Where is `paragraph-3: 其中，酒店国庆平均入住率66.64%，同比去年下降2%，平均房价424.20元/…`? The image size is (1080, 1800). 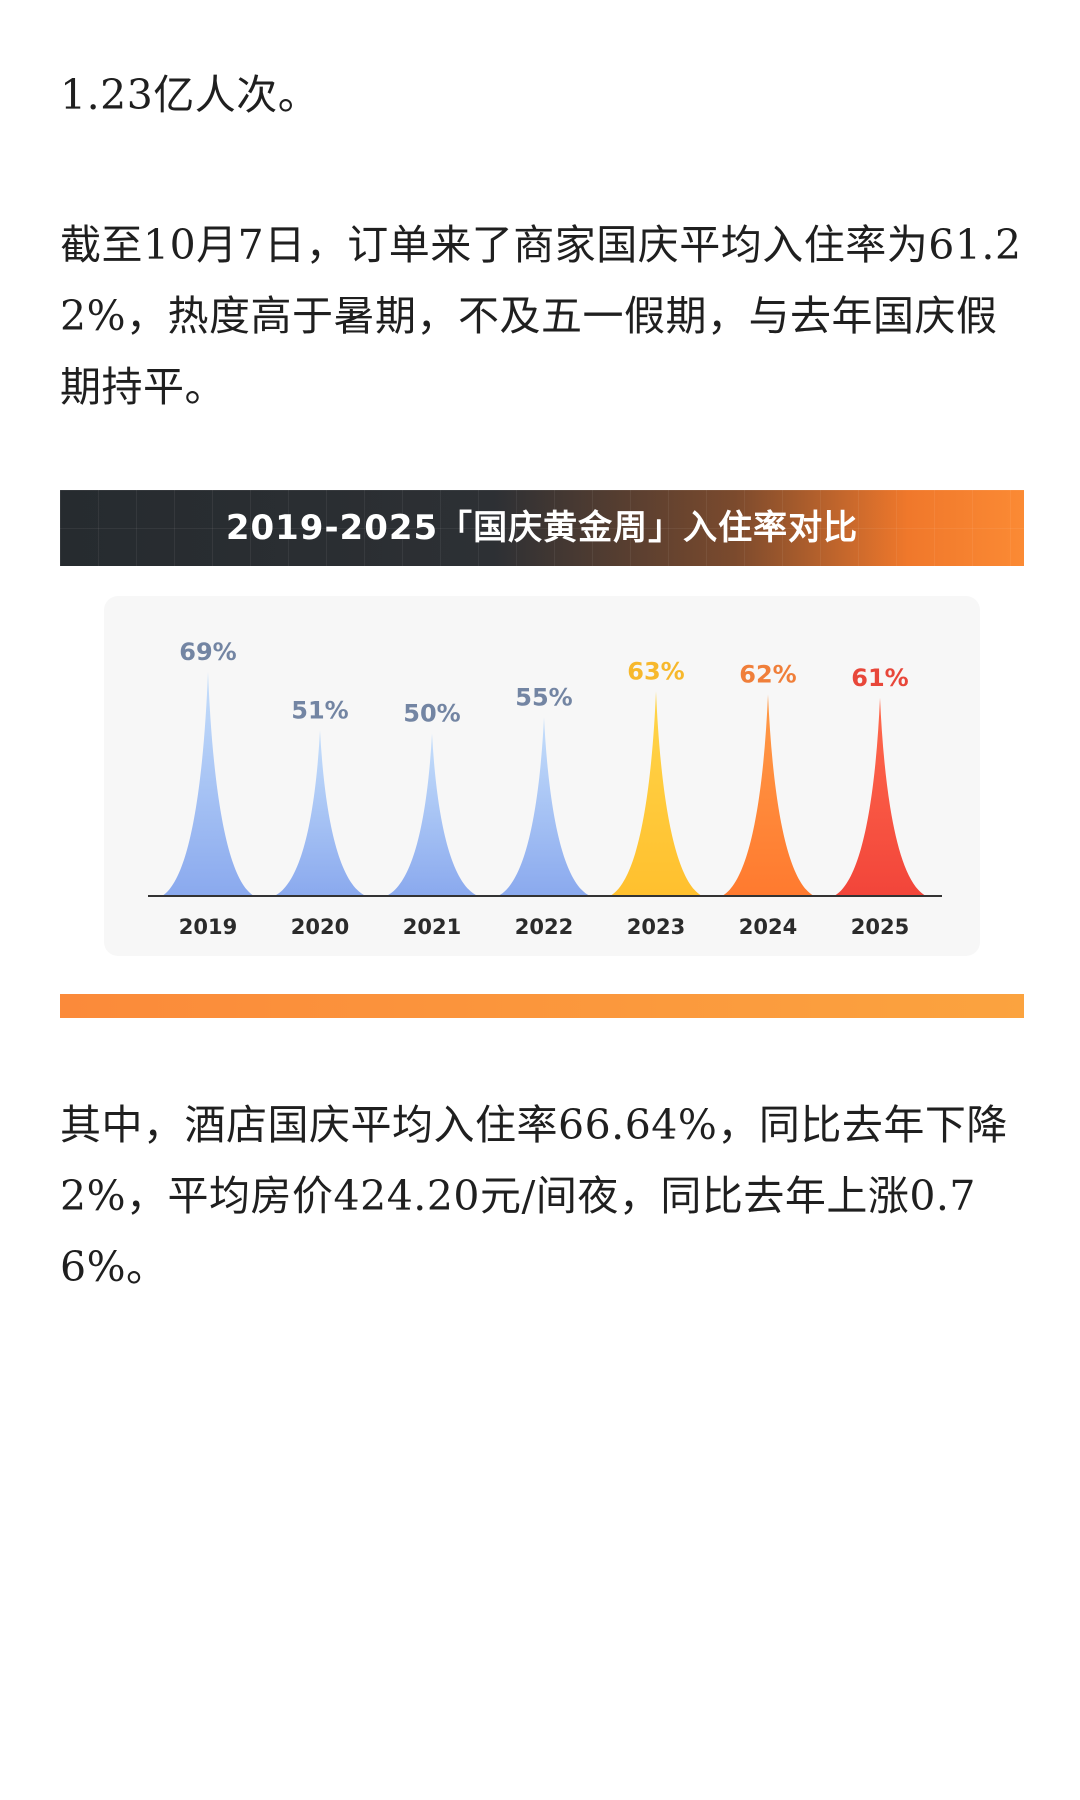
paragraph-3: 其中，酒店国庆平均入住率66.64%，同比去年下降2%，平均房价424.20元/… is located at coordinates (534, 1196).